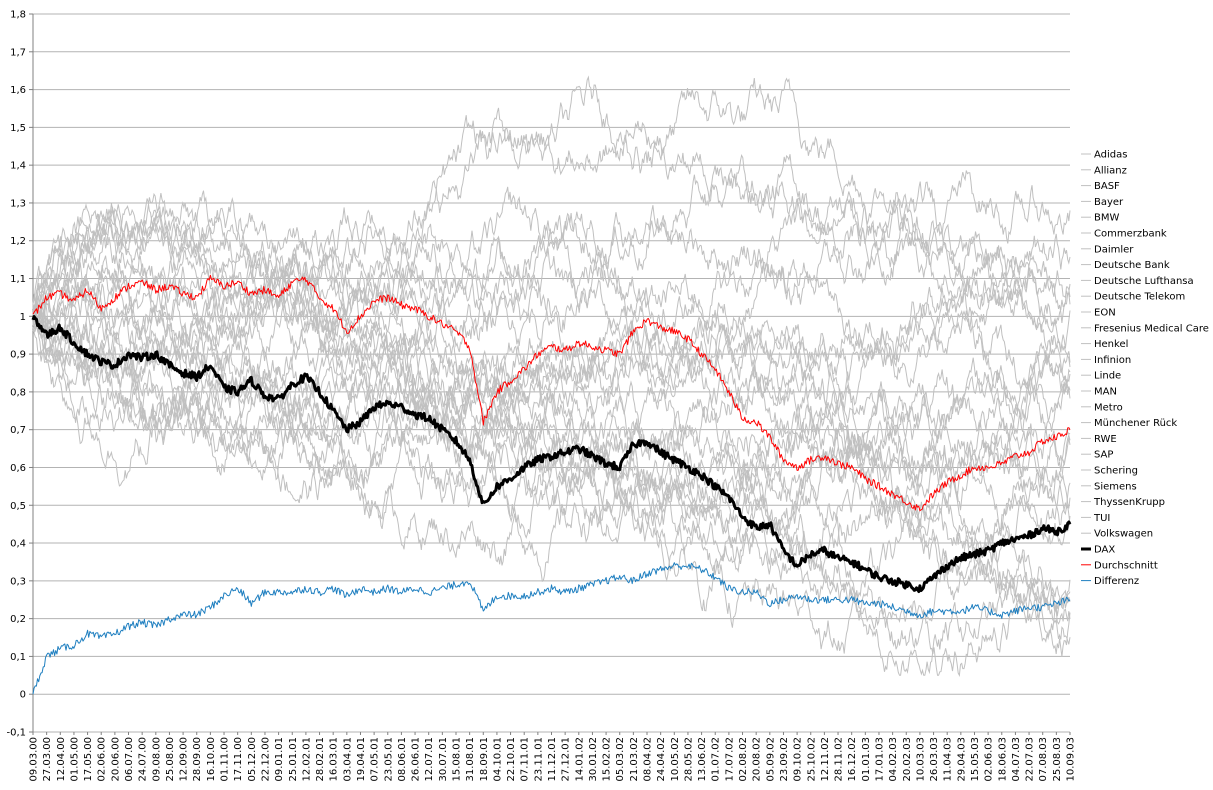  I want to click on x-tick-label: 09.10.02, so click(798, 759).